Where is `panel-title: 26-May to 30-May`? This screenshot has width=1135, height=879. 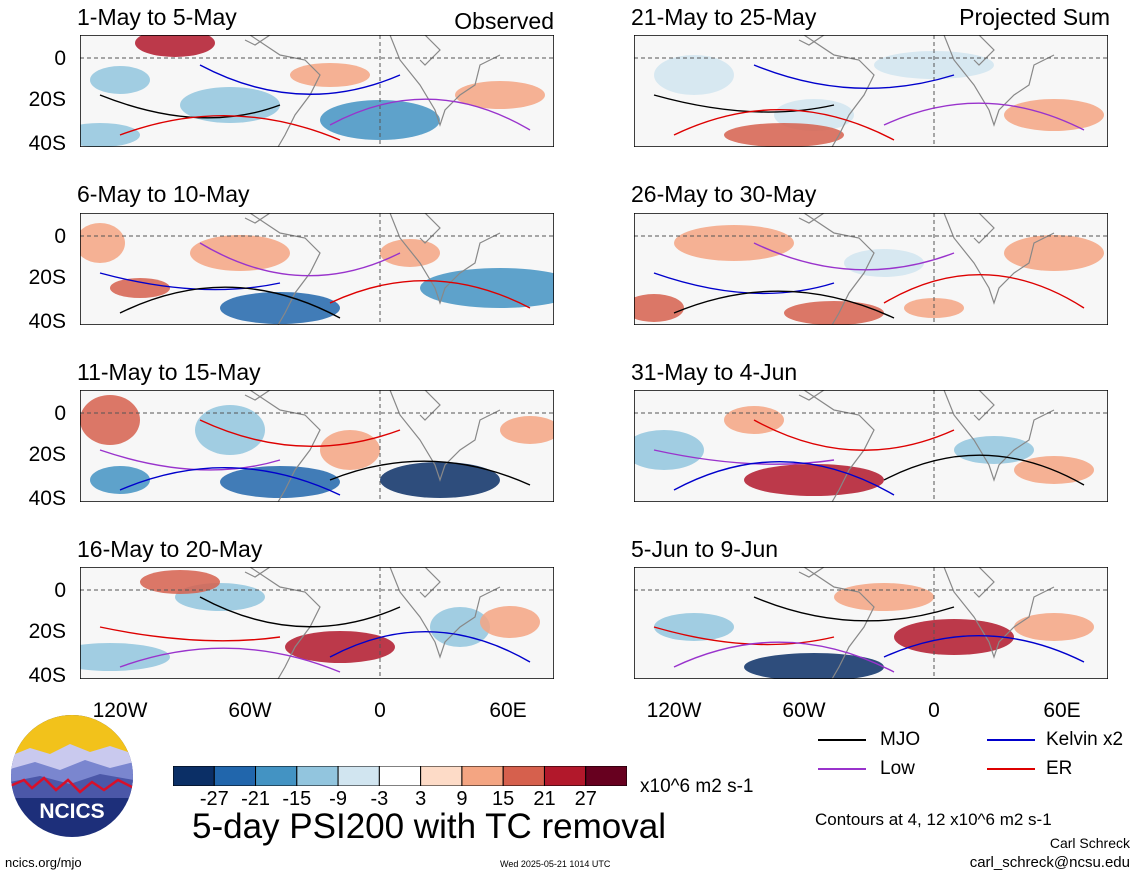 panel-title: 26-May to 30-May is located at coordinates (724, 194).